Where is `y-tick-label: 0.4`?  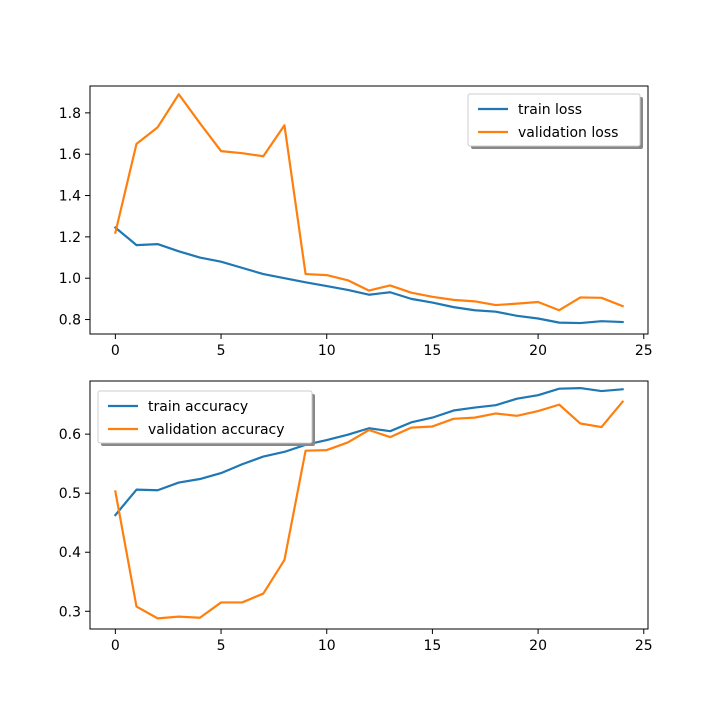 y-tick-label: 0.4 is located at coordinates (70, 553).